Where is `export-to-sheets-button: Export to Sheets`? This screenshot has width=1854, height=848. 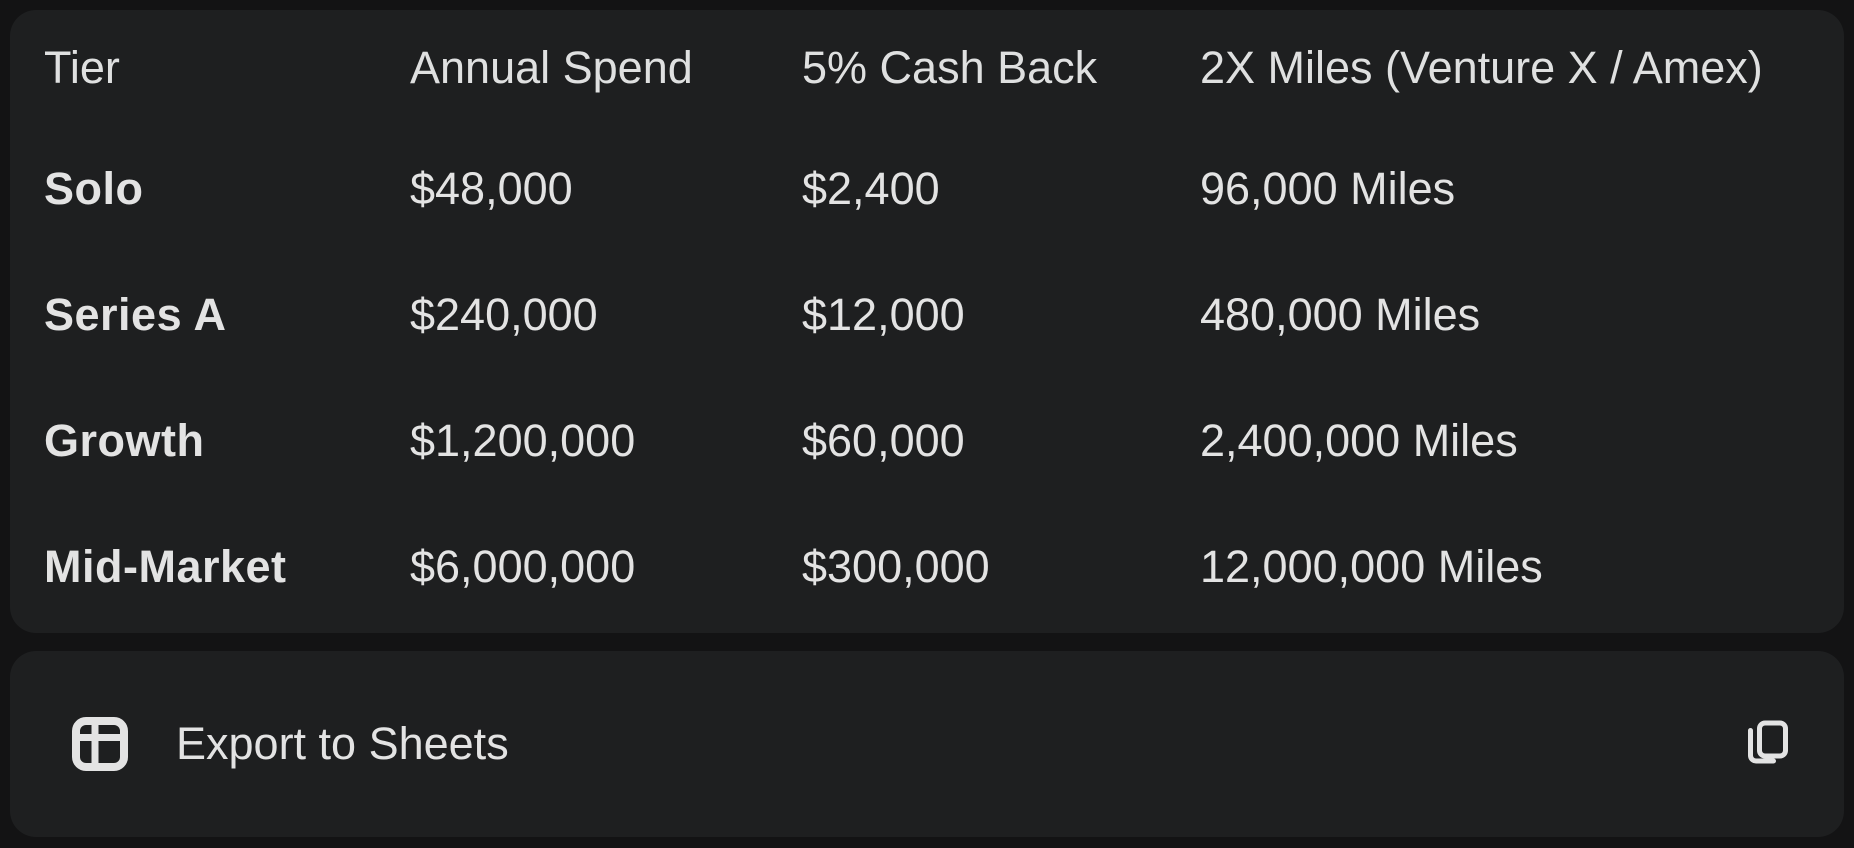
export-to-sheets-button: Export to Sheets is located at coordinates (288, 744).